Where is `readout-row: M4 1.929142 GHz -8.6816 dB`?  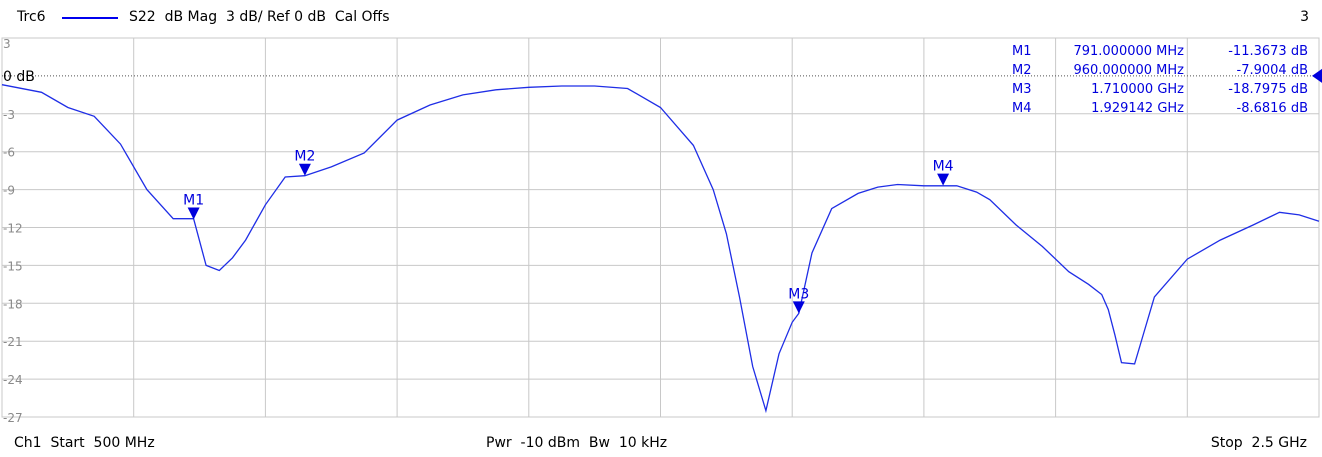 readout-row: M4 1.929142 GHz -8.6816 dB is located at coordinates (1160, 108).